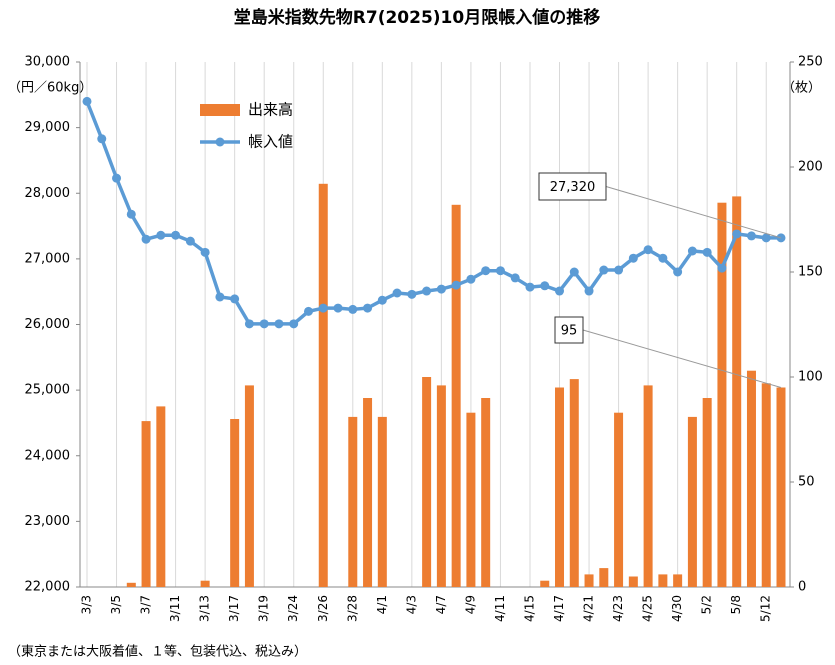 The width and height of the screenshot is (835, 665). Describe the element at coordinates (411, 604) in the screenshot. I see `x-tick-label: 4/3` at that location.